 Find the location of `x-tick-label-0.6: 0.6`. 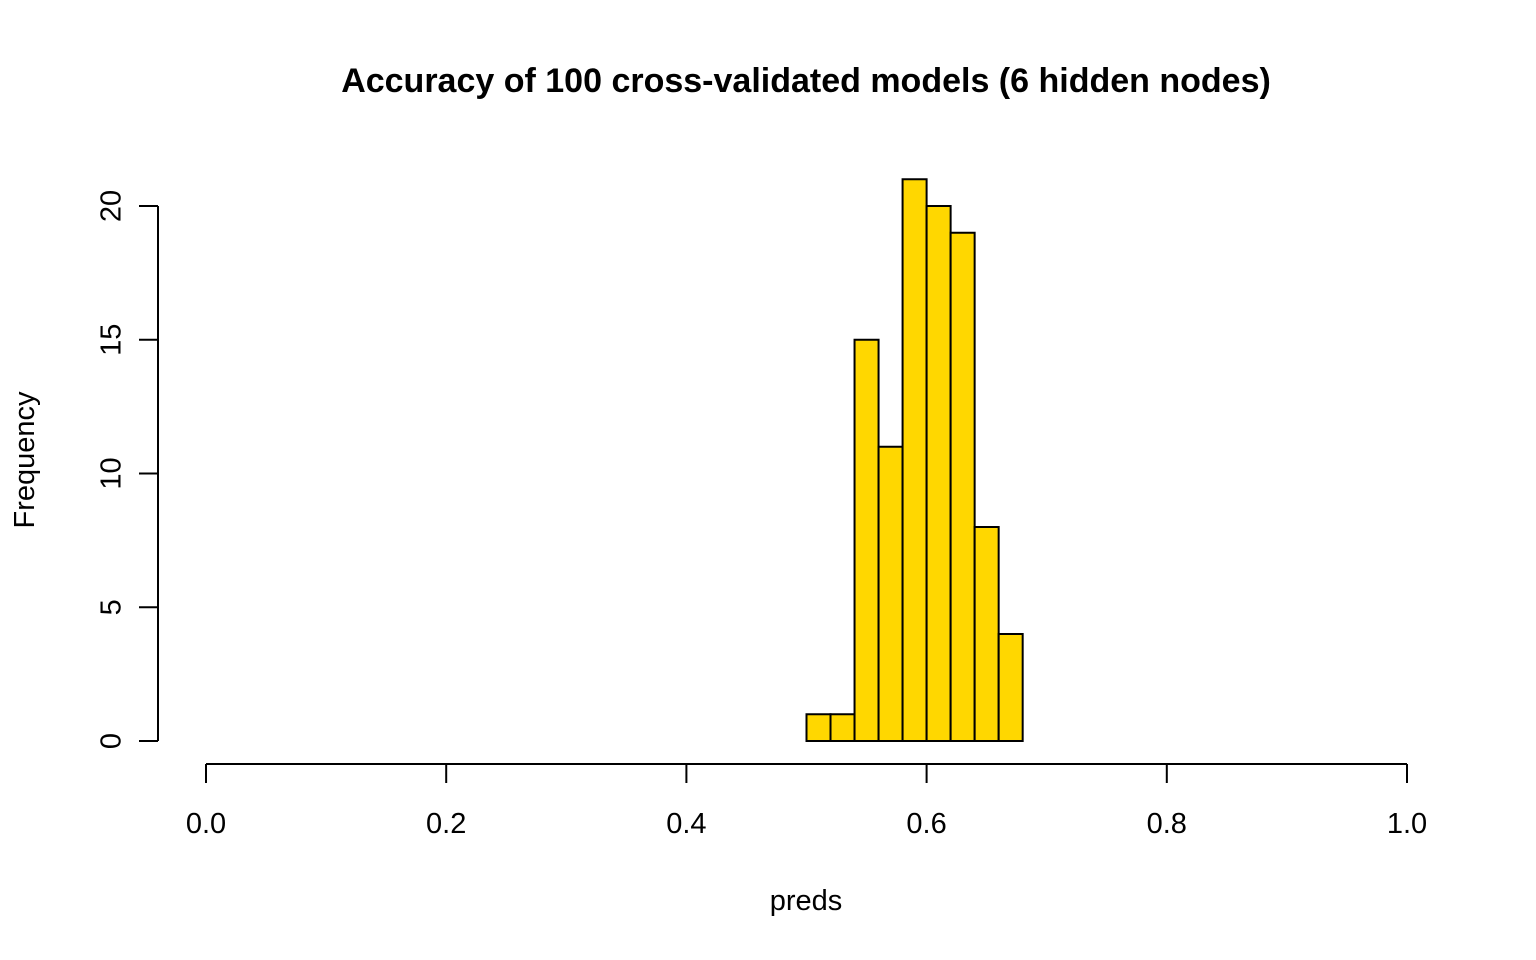

x-tick-label-0.6: 0.6 is located at coordinates (926, 824).